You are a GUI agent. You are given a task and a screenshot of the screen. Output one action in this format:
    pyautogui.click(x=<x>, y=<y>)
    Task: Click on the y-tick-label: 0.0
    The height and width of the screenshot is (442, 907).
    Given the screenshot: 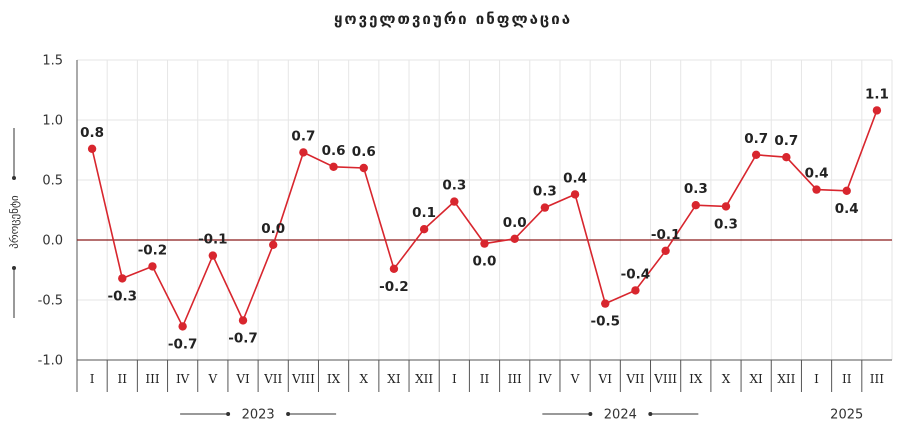 What is the action you would take?
    pyautogui.click(x=52, y=241)
    